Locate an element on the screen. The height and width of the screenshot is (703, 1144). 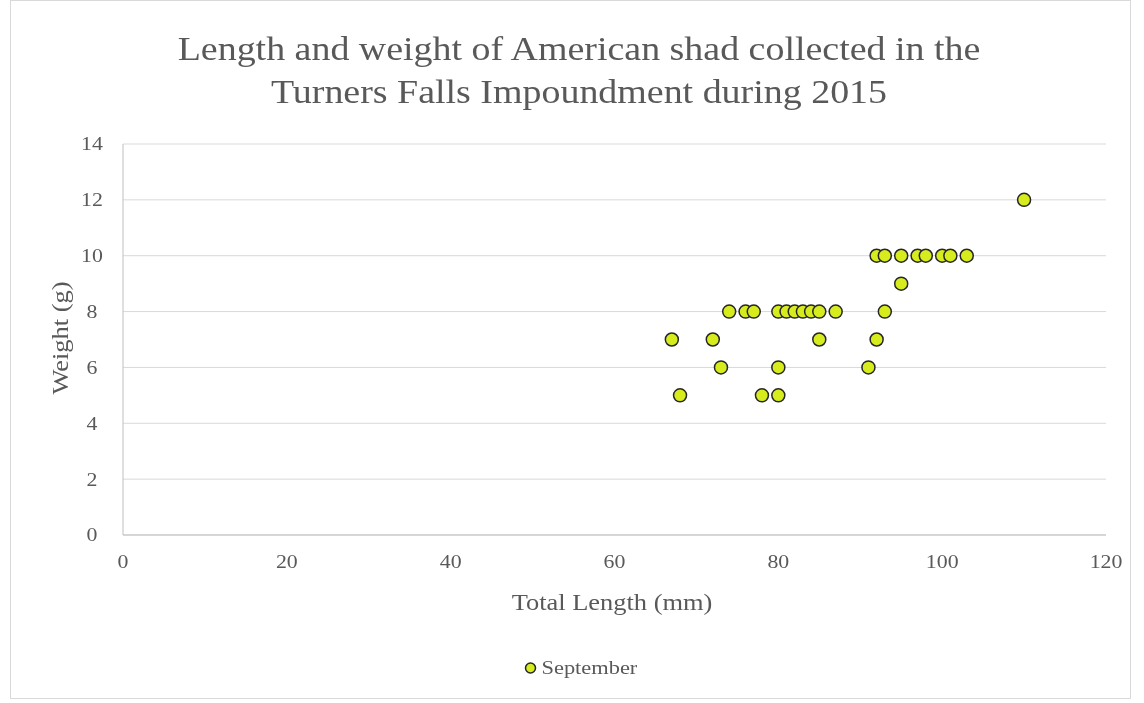
y-tick-label: 12 is located at coordinates (92, 200).